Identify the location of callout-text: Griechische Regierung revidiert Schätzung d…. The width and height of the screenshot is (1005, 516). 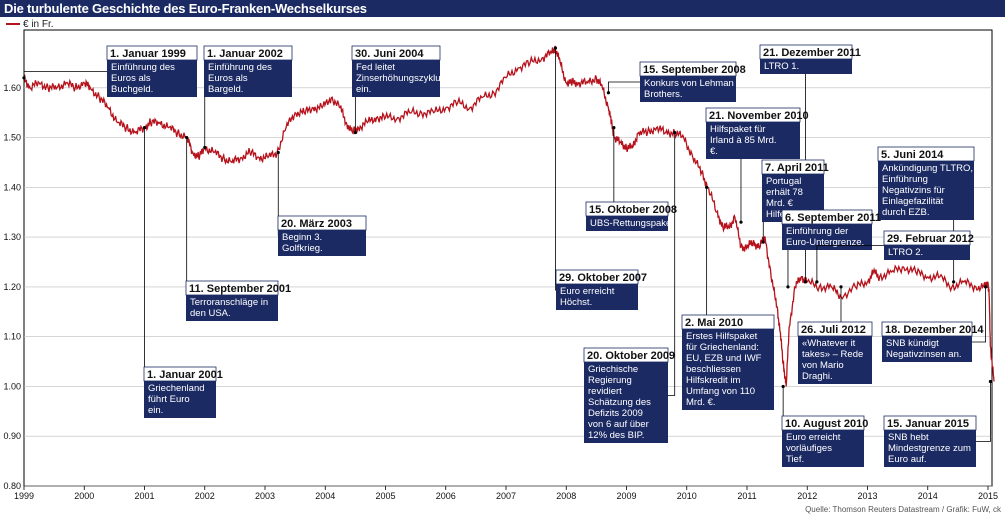
(619, 402).